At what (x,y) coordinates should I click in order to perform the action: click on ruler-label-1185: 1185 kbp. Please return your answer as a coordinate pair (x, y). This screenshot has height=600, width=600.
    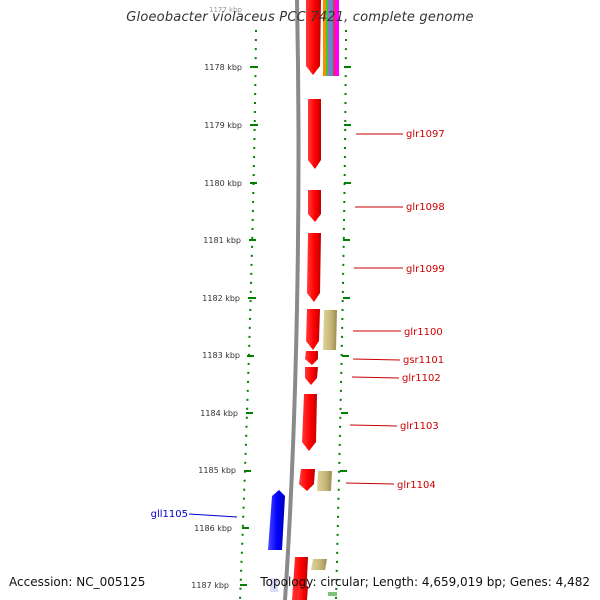
    Looking at the image, I should click on (217, 470).